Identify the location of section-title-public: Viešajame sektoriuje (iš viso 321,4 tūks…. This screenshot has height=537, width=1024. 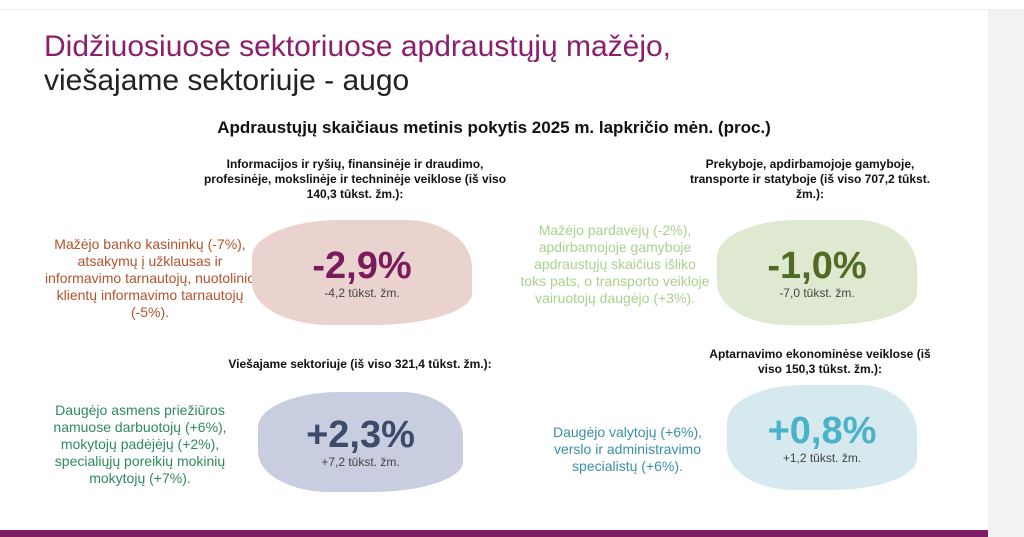
(360, 364).